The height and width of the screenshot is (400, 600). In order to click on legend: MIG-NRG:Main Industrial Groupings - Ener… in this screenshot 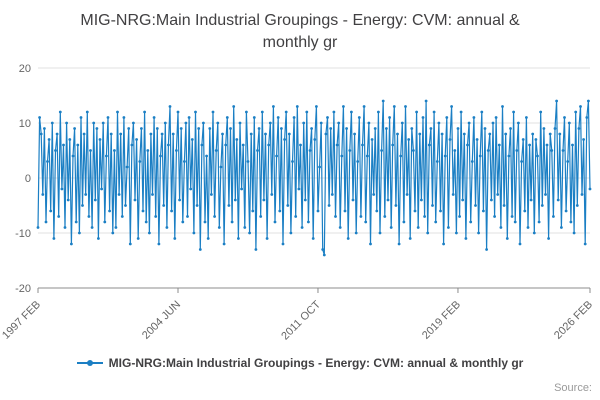, I will do `click(300, 363)`.